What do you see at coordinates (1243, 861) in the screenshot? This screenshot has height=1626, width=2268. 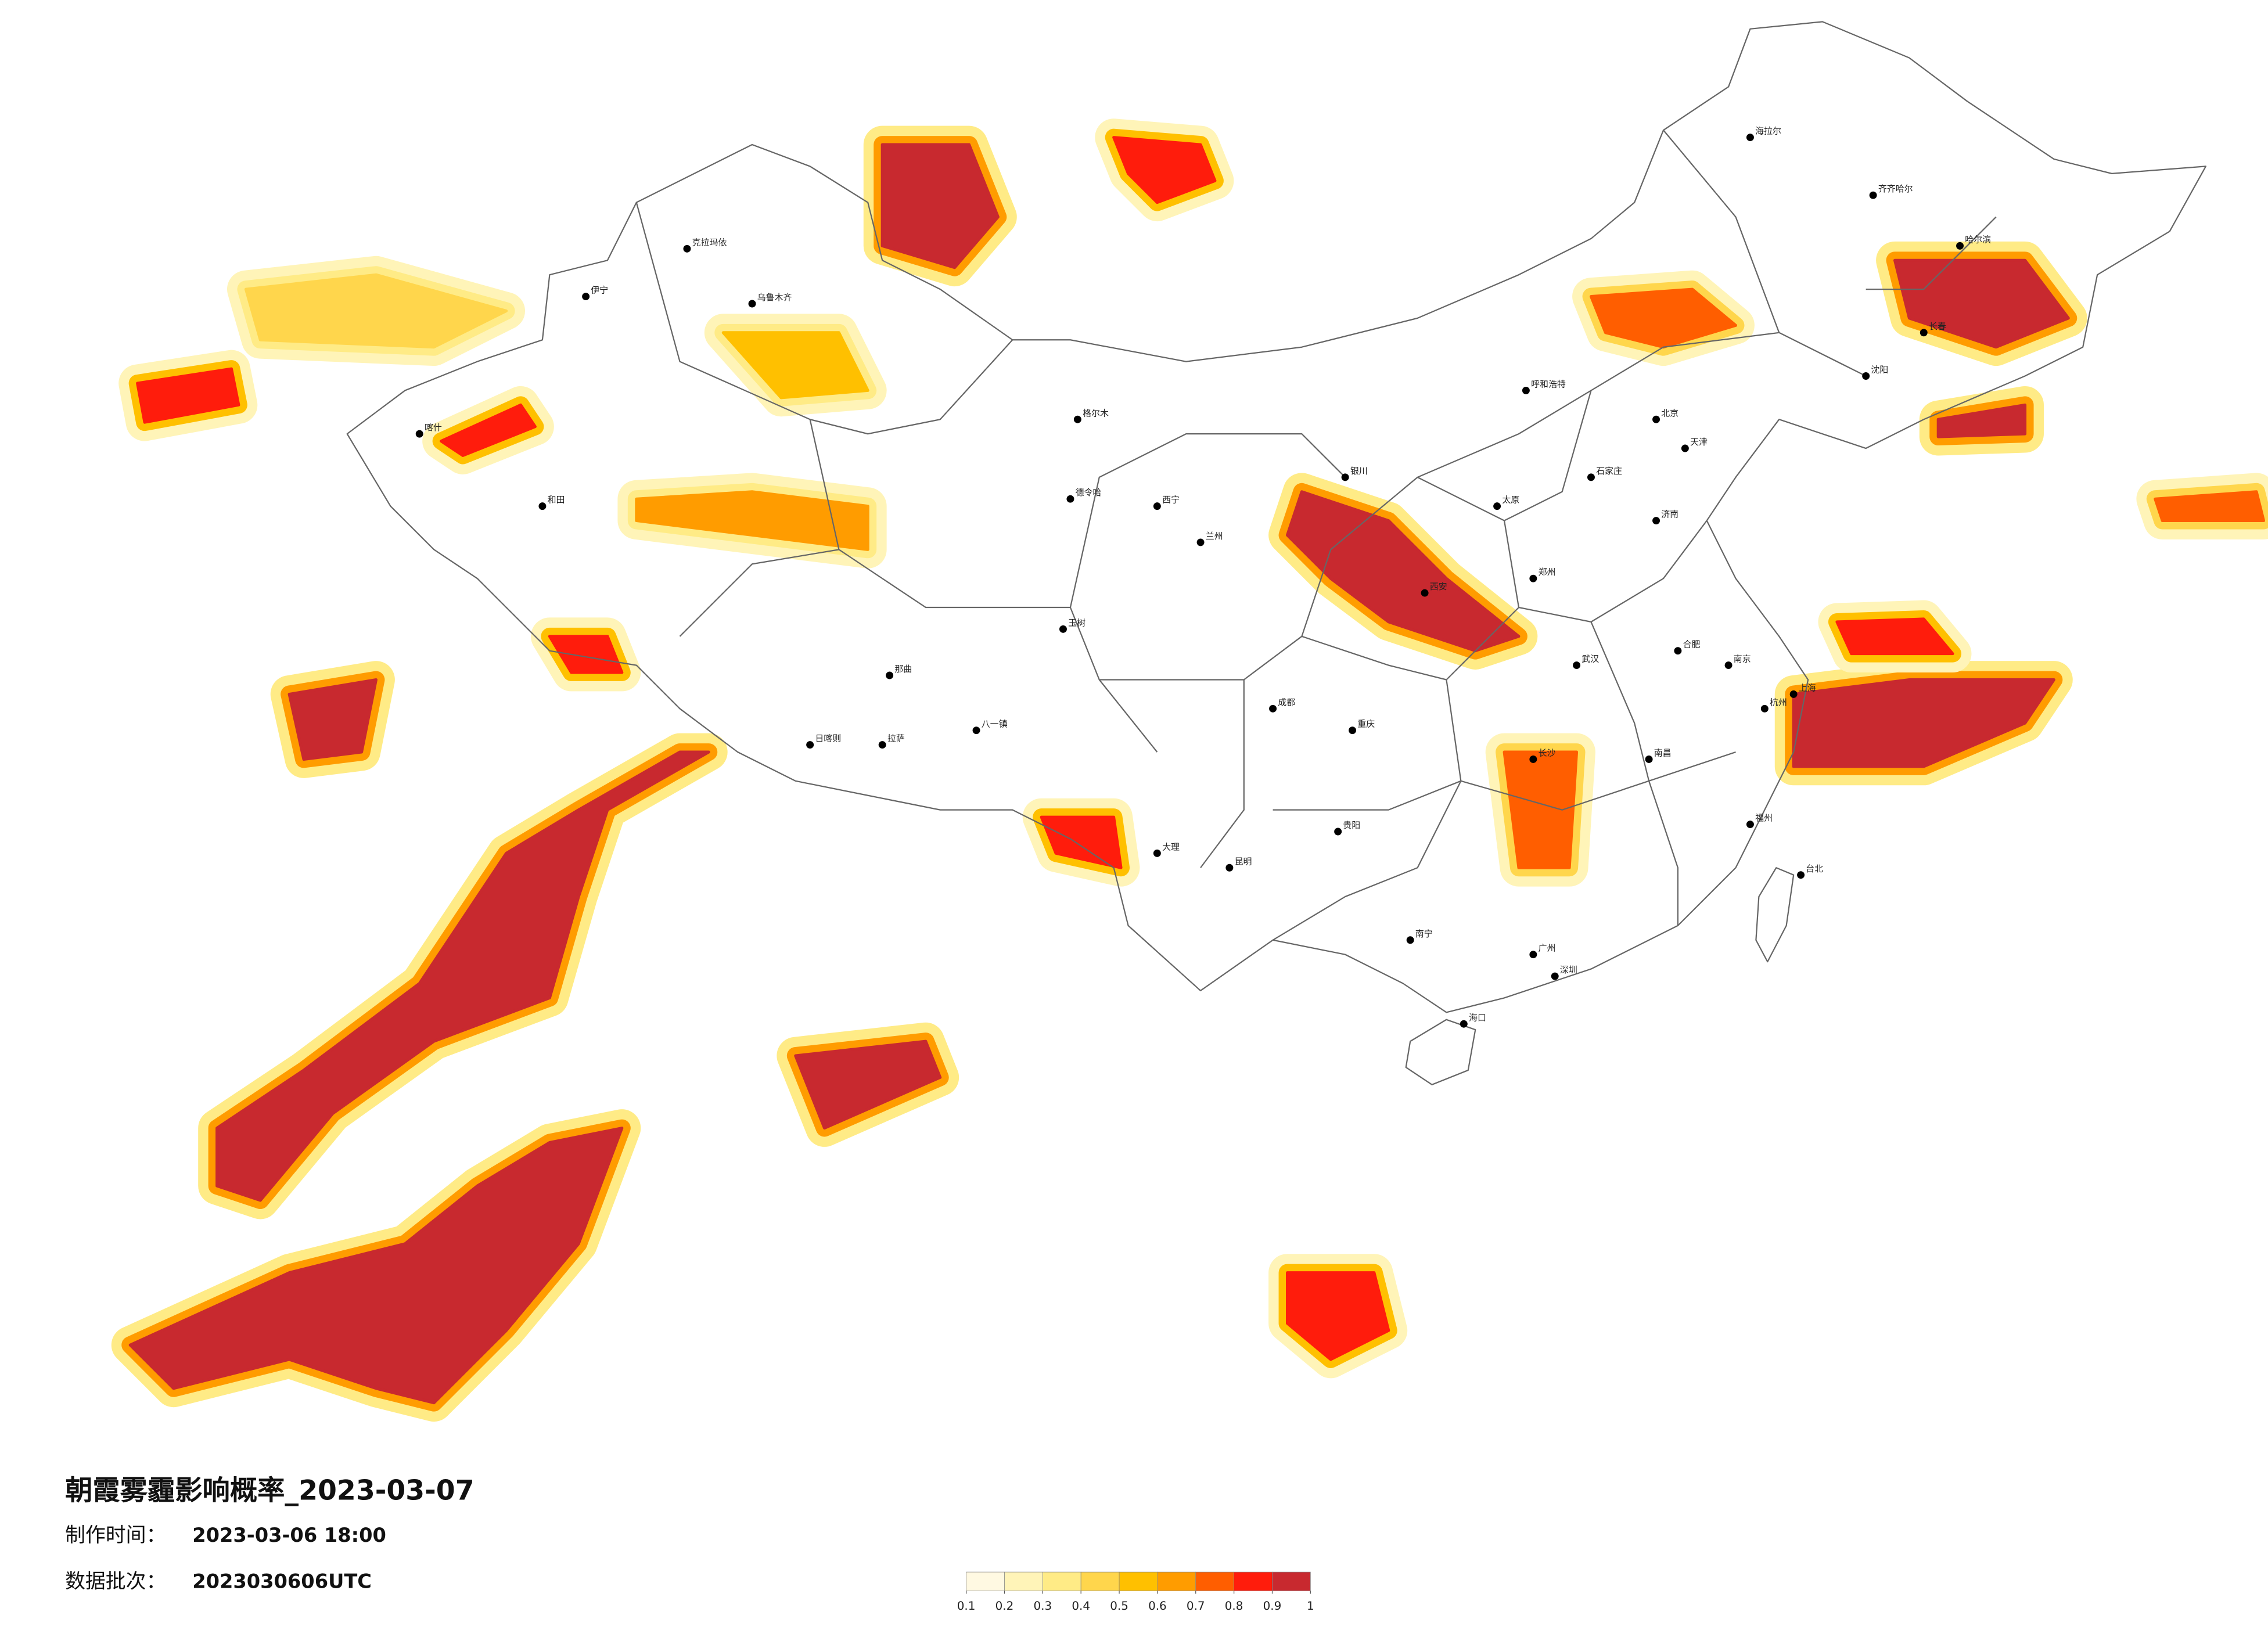 I see `city-label: 昆明` at bounding box center [1243, 861].